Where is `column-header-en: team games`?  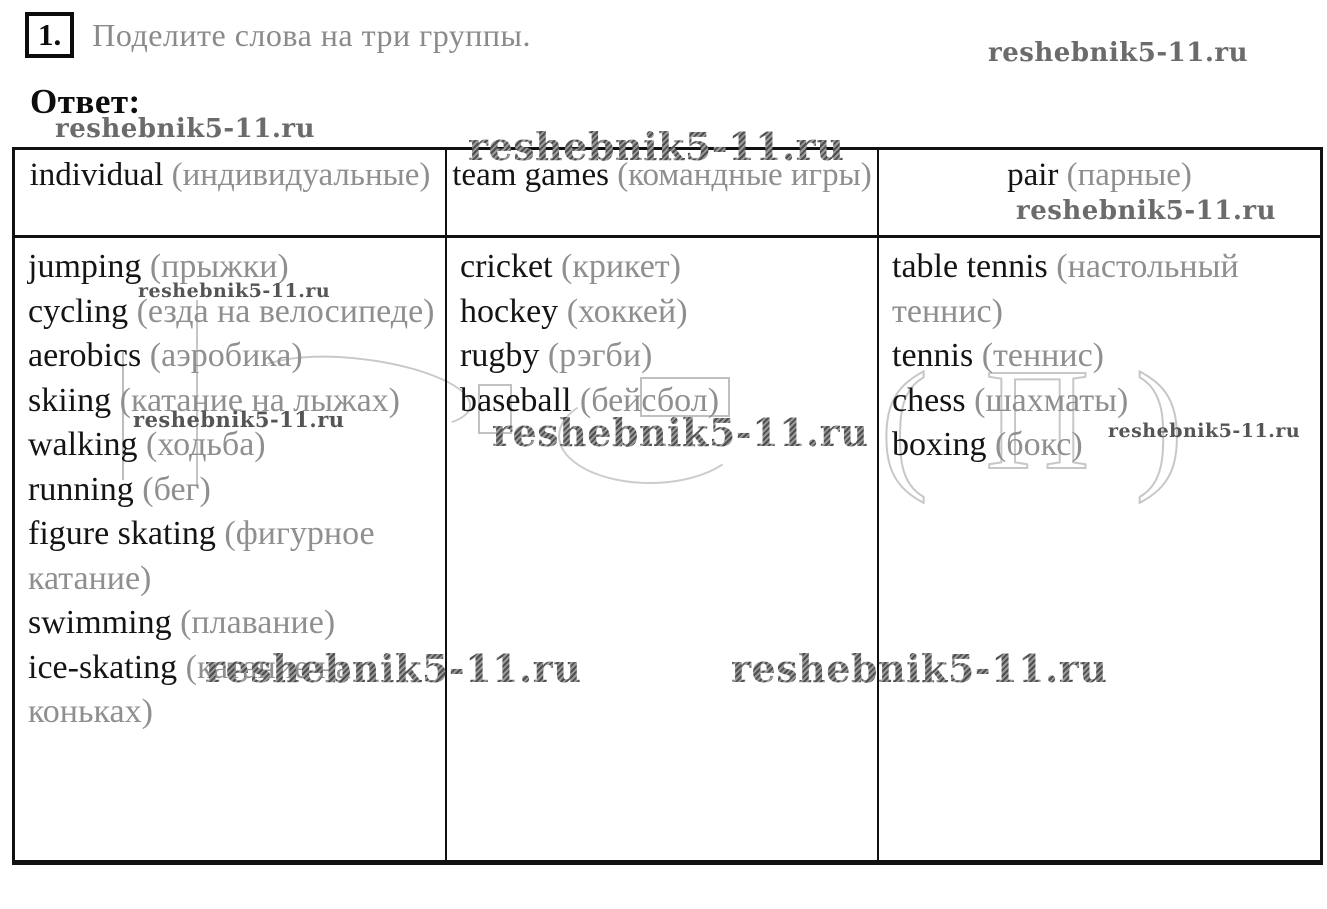 column-header-en: team games is located at coordinates (530, 175).